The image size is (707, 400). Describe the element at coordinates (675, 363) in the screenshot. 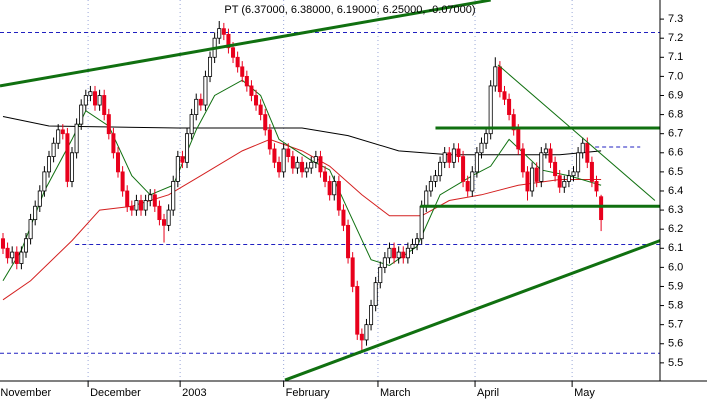

I see `y-tick-label: 5.5` at that location.